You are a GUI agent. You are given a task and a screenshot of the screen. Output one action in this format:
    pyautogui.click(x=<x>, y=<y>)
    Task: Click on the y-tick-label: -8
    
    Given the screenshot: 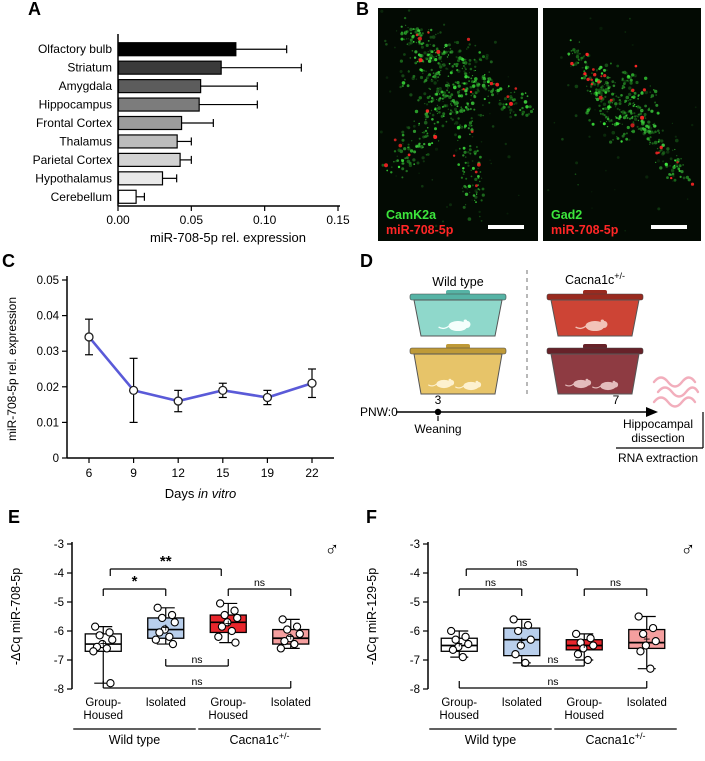 What is the action you would take?
    pyautogui.click(x=59, y=690)
    